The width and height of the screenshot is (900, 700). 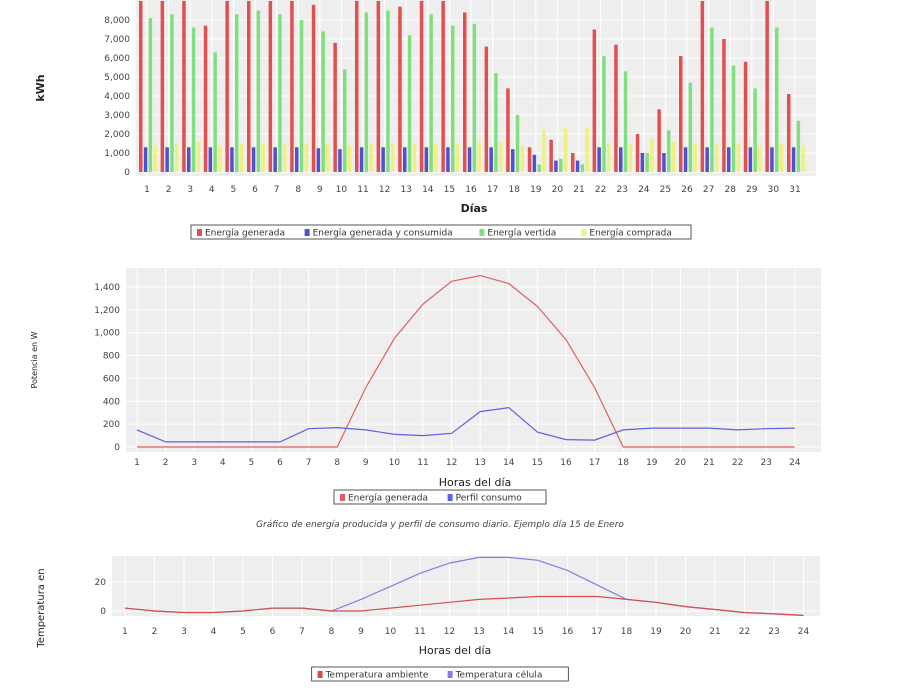 What do you see at coordinates (578, 190) in the screenshot?
I see `bar-x-tick: 21` at bounding box center [578, 190].